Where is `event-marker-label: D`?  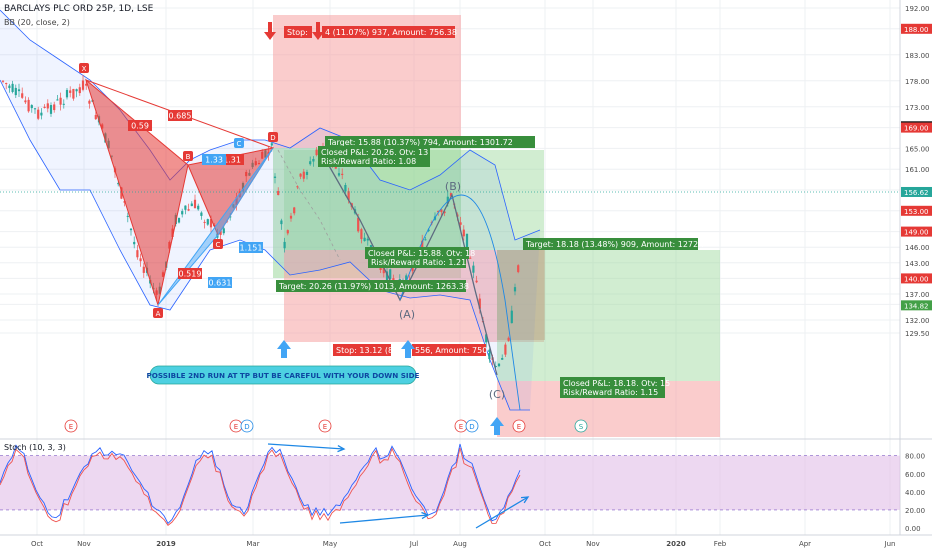 event-marker-label: D is located at coordinates (471, 427).